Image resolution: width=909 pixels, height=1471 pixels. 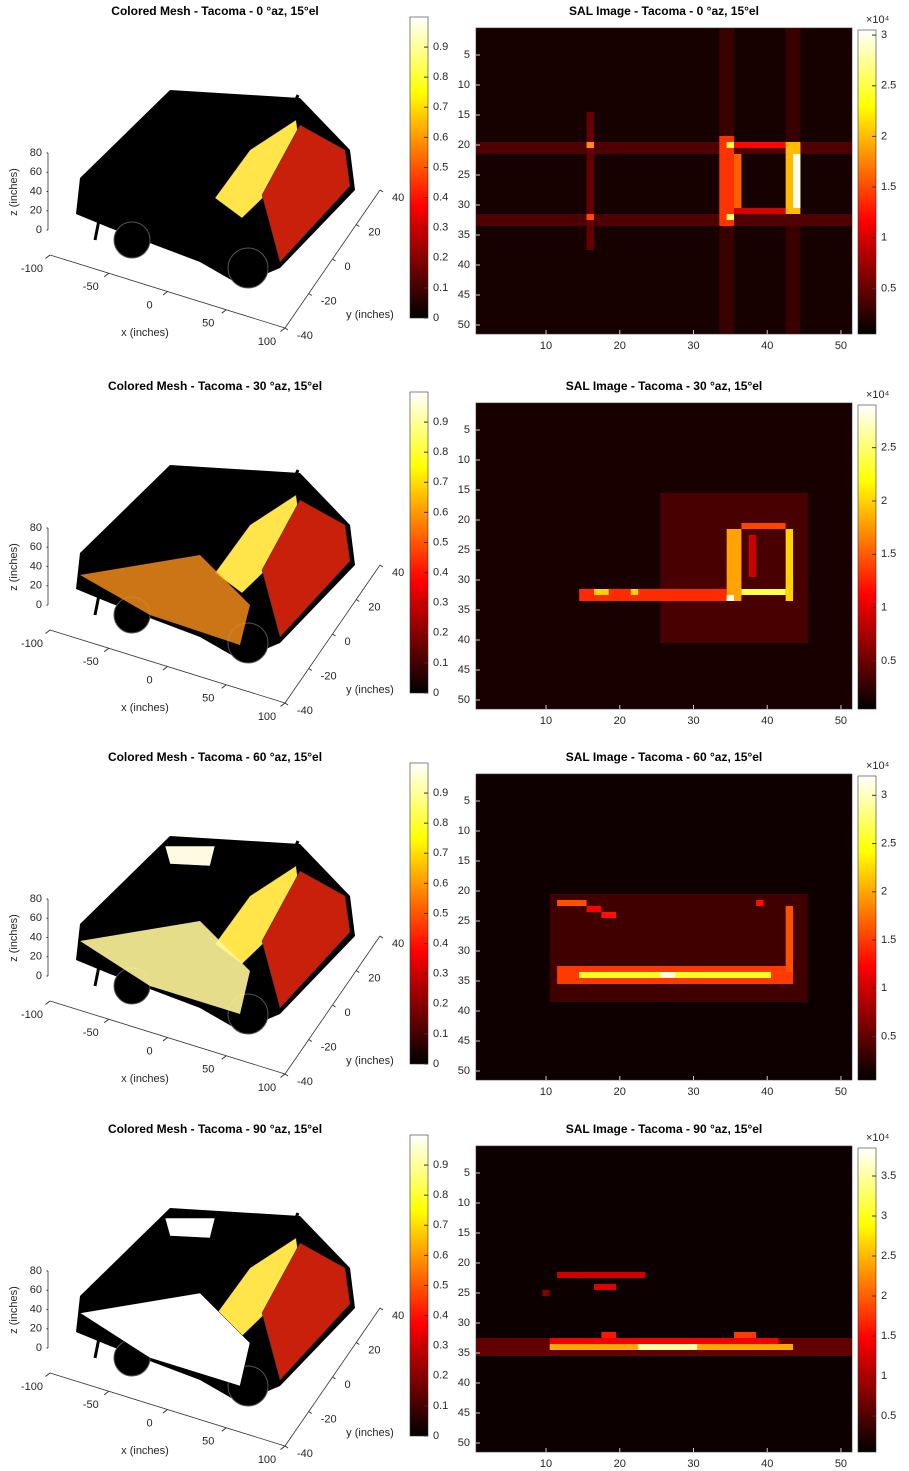 What do you see at coordinates (464, 520) in the screenshot?
I see `y-tick-label: 20` at bounding box center [464, 520].